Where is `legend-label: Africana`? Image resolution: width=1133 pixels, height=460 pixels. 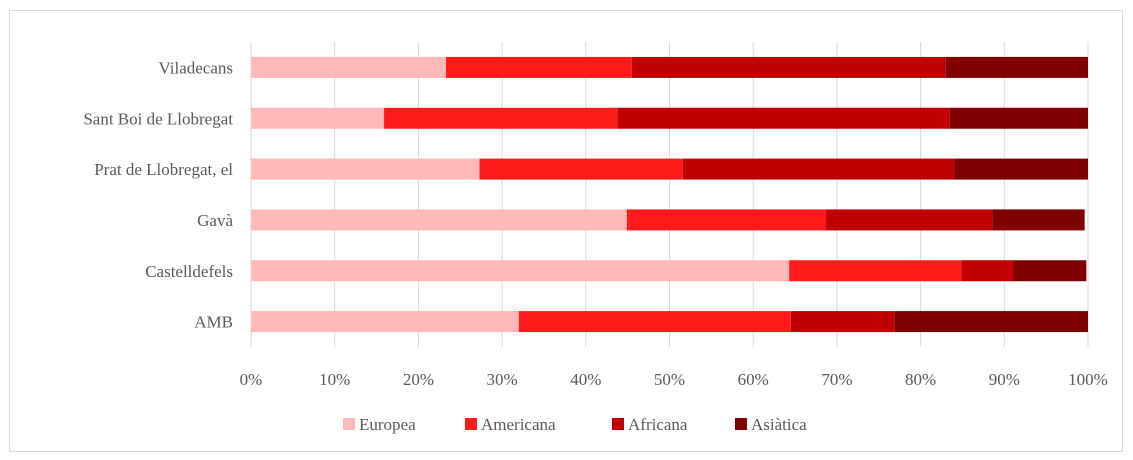
legend-label: Africana is located at coordinates (658, 424).